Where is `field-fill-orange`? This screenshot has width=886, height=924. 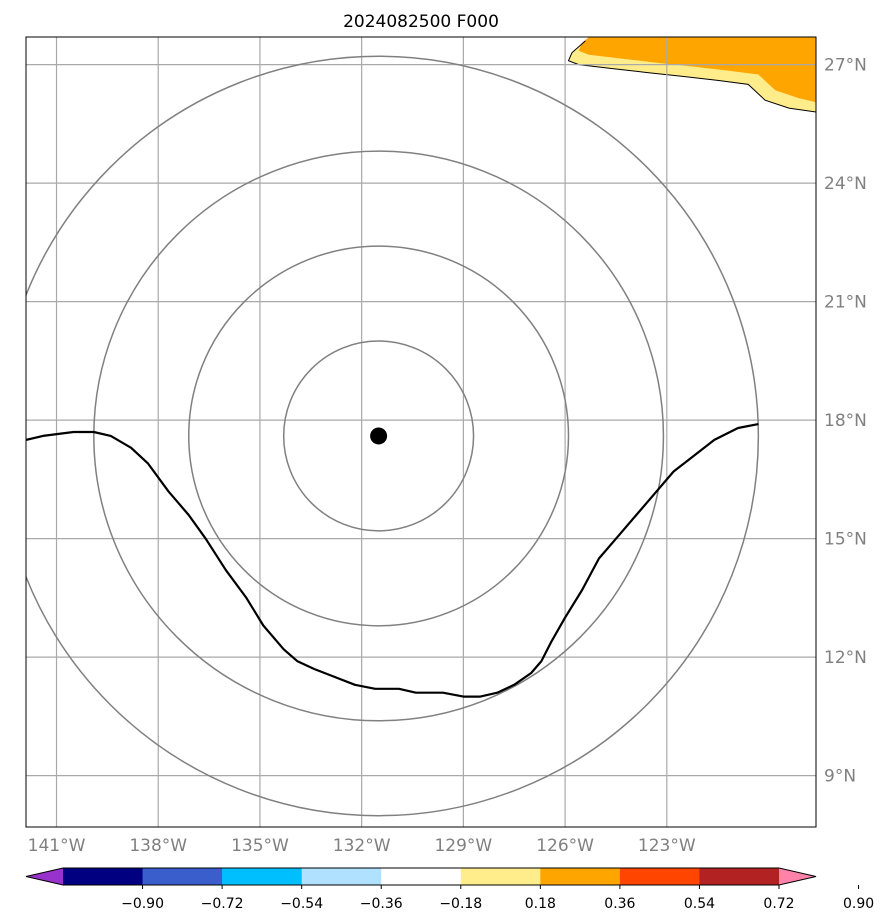
field-fill-orange is located at coordinates (697, 70).